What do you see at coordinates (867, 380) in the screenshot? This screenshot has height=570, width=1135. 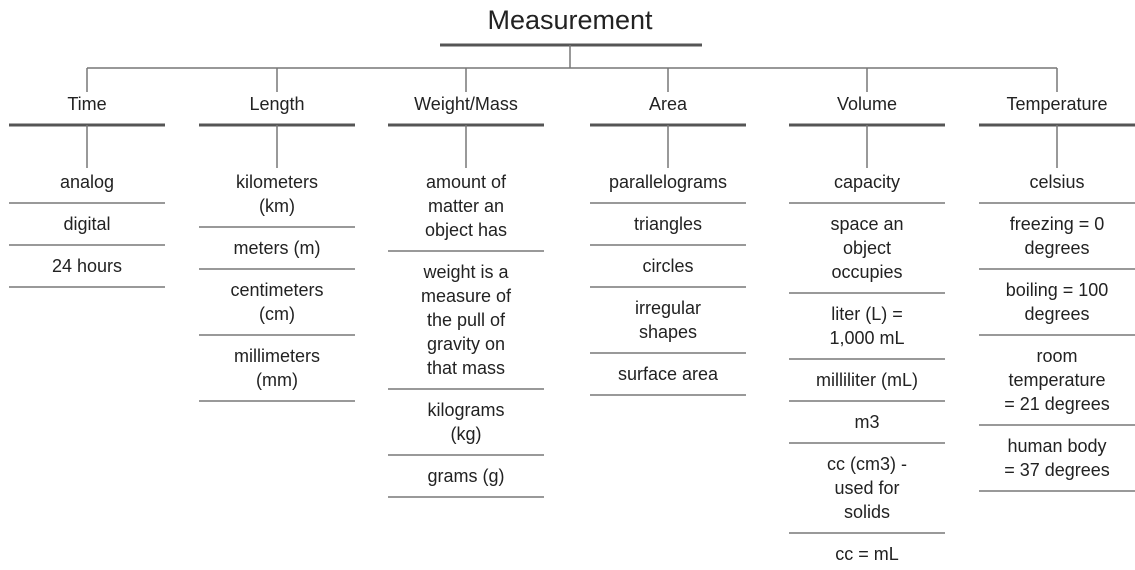 I see `item-text: milliliter (mL)` at bounding box center [867, 380].